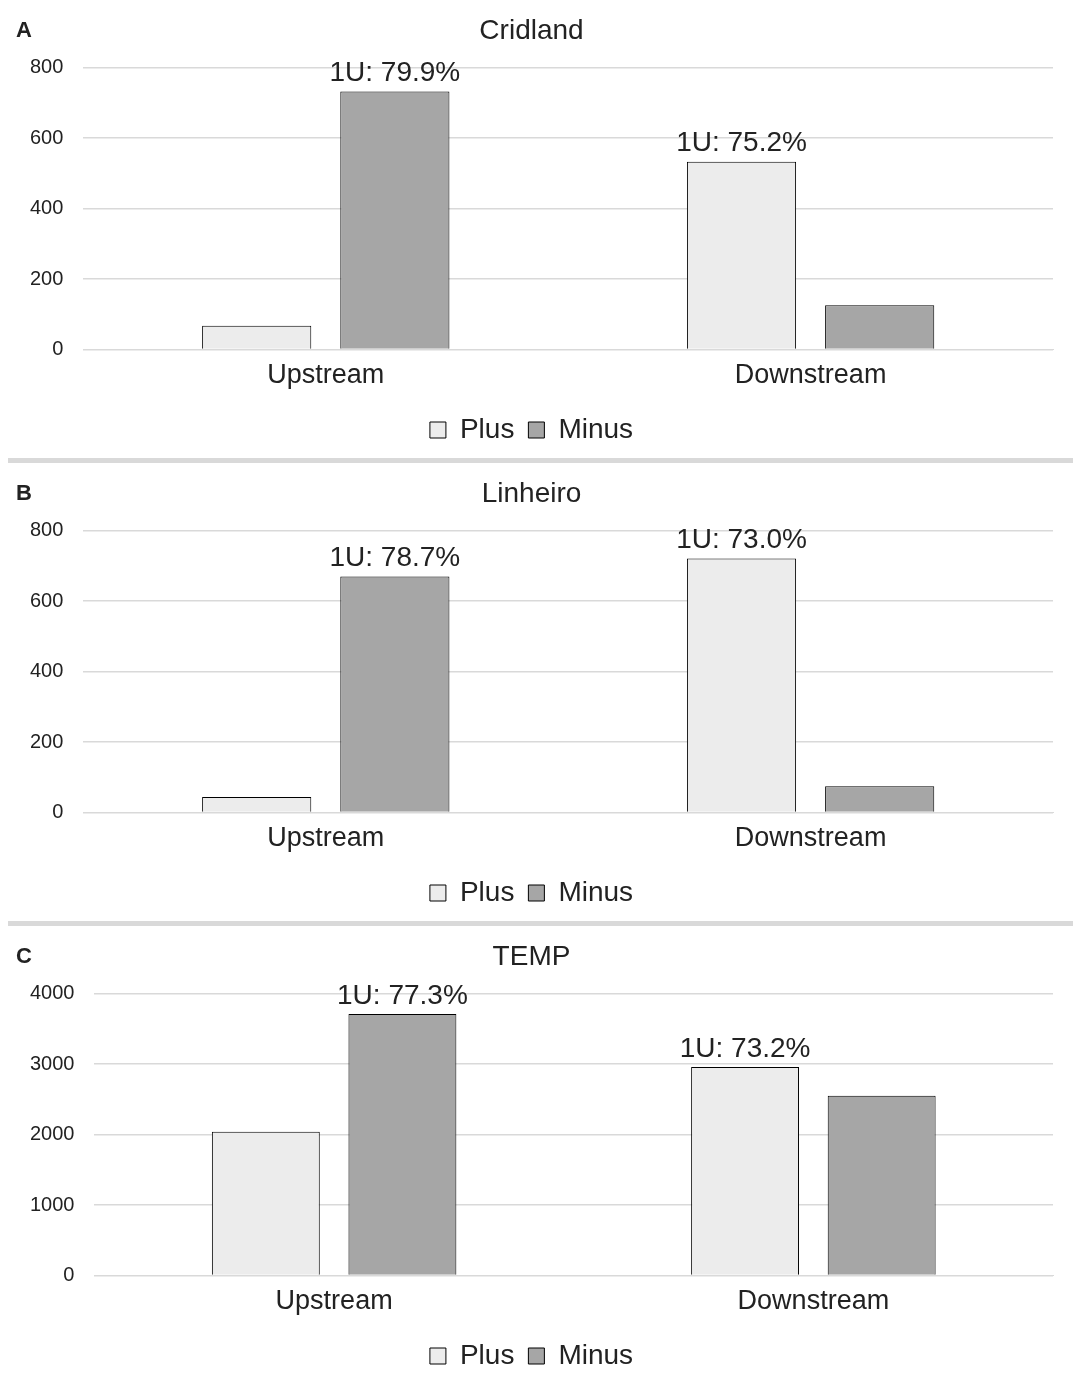 This screenshot has height=1386, width=1073. Describe the element at coordinates (402, 994) in the screenshot. I see `annotation: 1U: 77.3%` at that location.